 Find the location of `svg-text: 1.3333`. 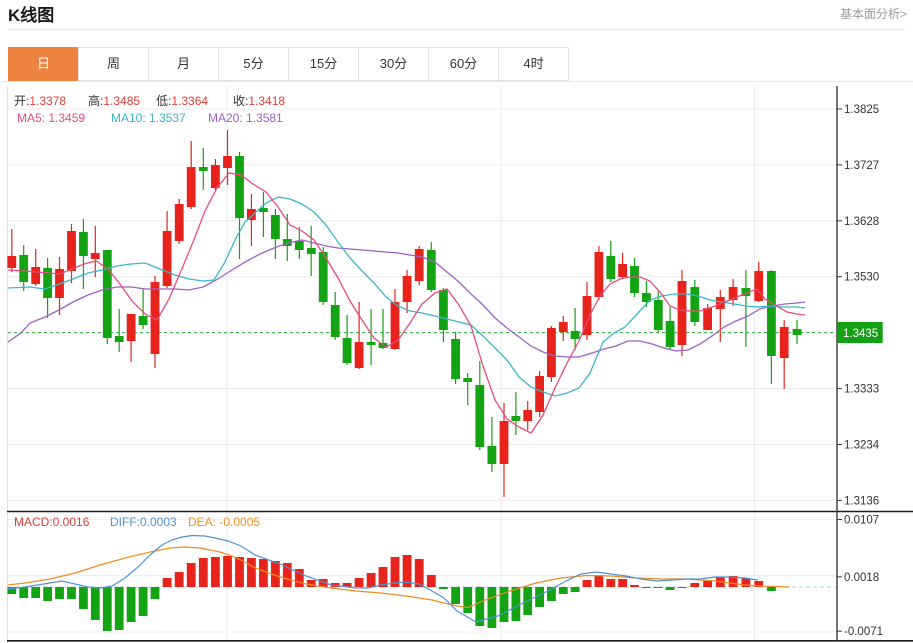

svg-text: 1.3333 is located at coordinates (861, 390).